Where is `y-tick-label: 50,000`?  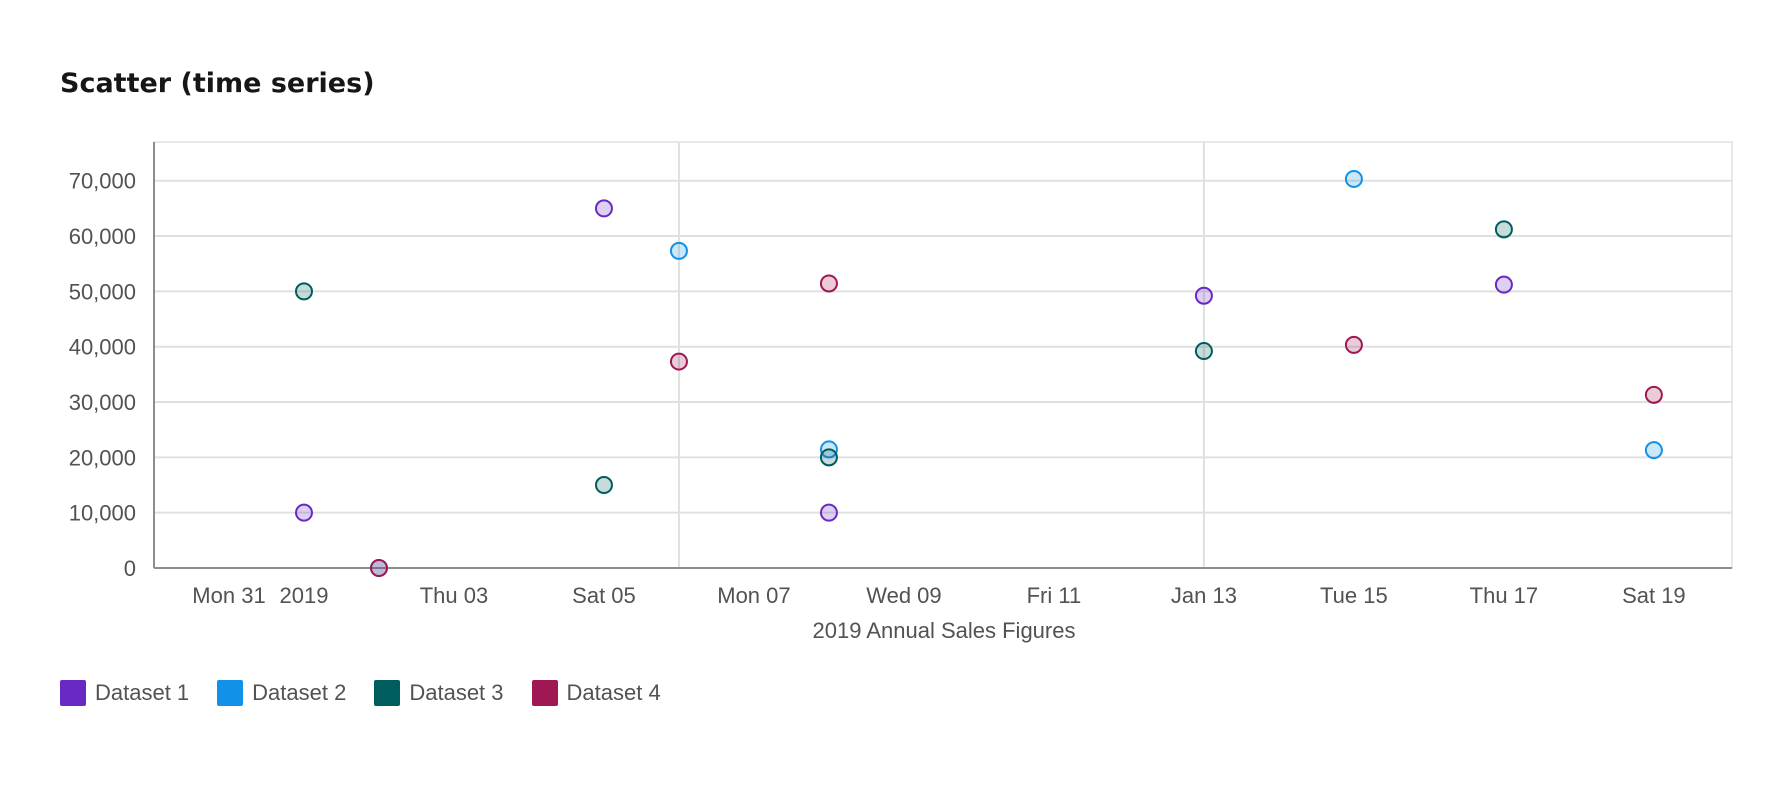 y-tick-label: 50,000 is located at coordinates (102, 291).